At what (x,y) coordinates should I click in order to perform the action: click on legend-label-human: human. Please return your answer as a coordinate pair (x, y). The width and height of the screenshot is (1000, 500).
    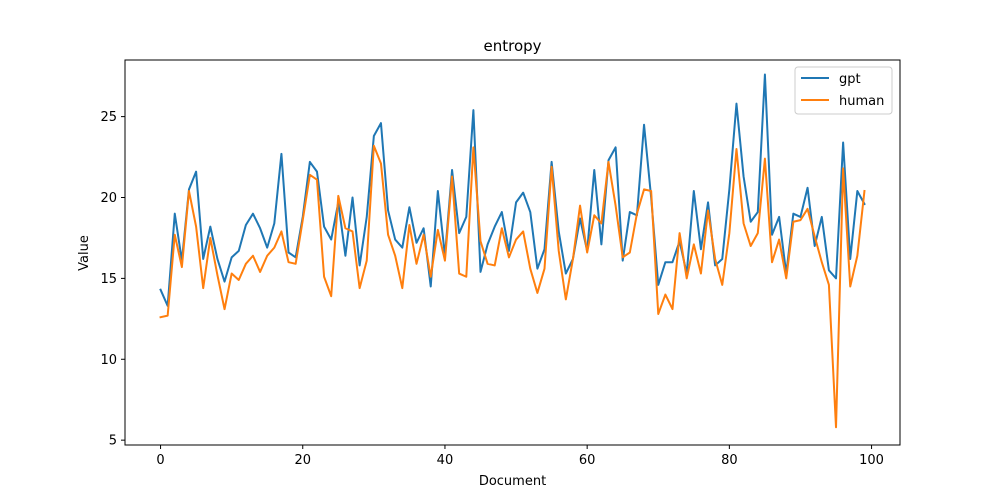
    Looking at the image, I should click on (861, 101).